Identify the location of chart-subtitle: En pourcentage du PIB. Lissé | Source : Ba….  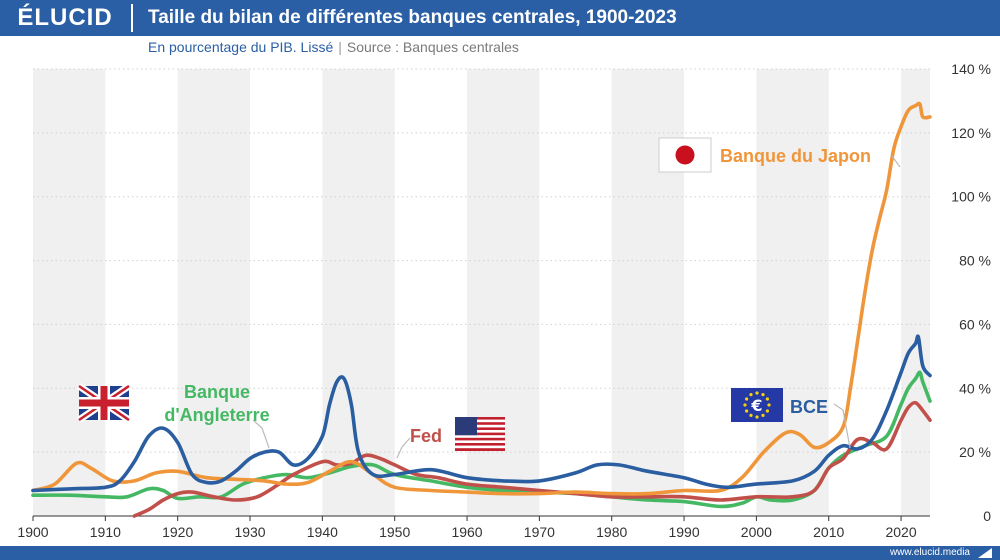
(333, 47).